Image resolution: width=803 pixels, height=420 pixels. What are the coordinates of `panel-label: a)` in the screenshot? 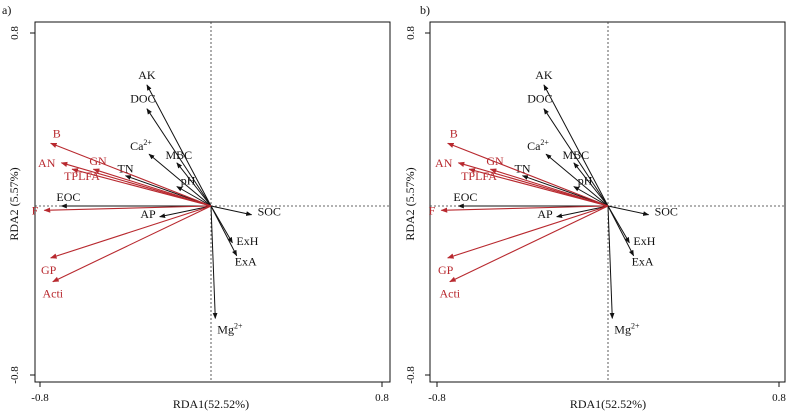 It's located at (6, 10).